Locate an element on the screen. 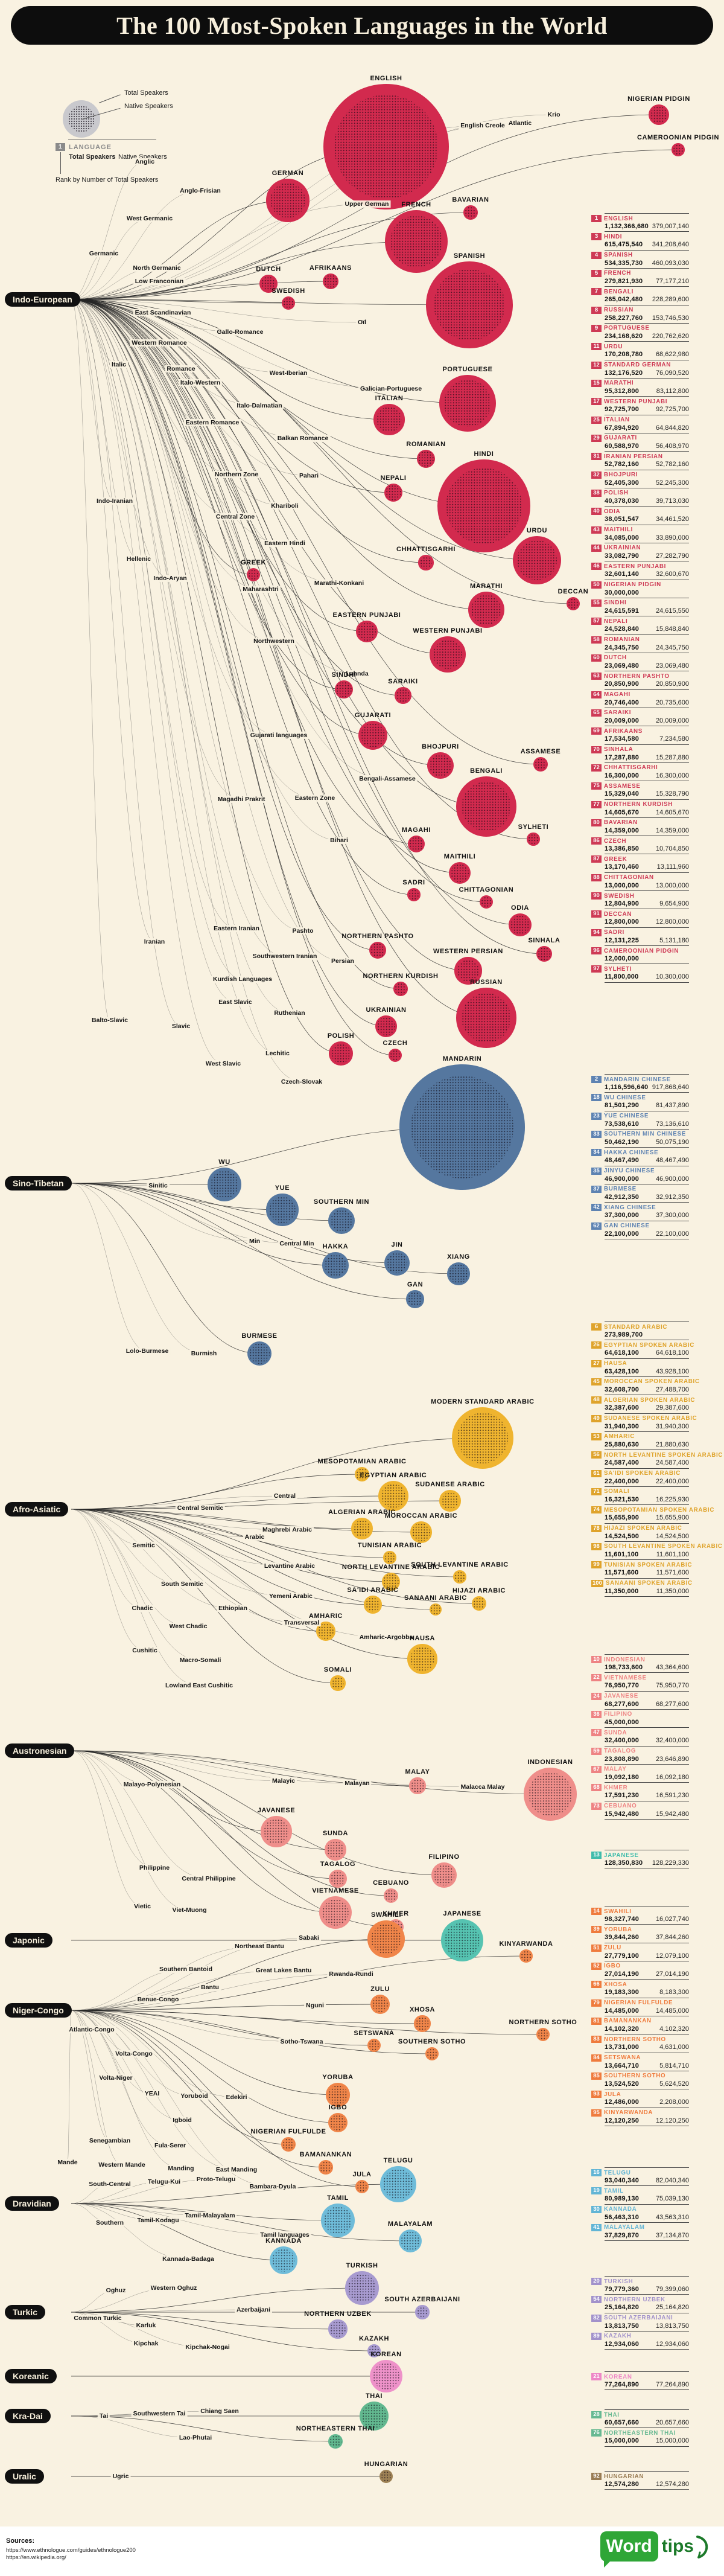 This screenshot has height=2576, width=724. language-name: FRENCH is located at coordinates (618, 273).